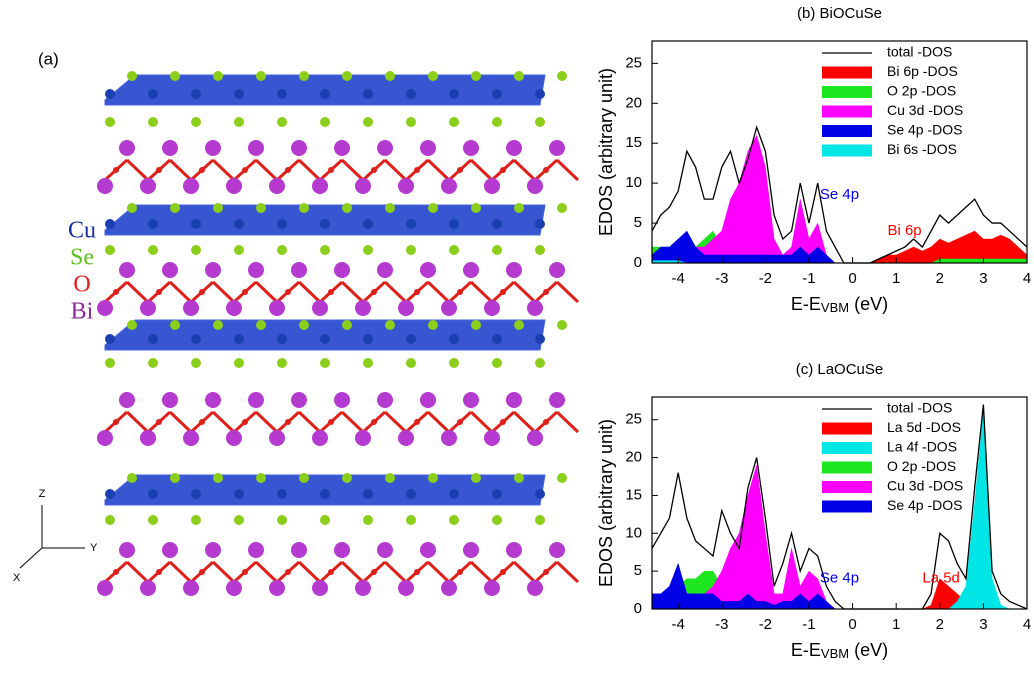 The image size is (1034, 684). What do you see at coordinates (940, 624) in the screenshot?
I see `x-tick-label: 2` at bounding box center [940, 624].